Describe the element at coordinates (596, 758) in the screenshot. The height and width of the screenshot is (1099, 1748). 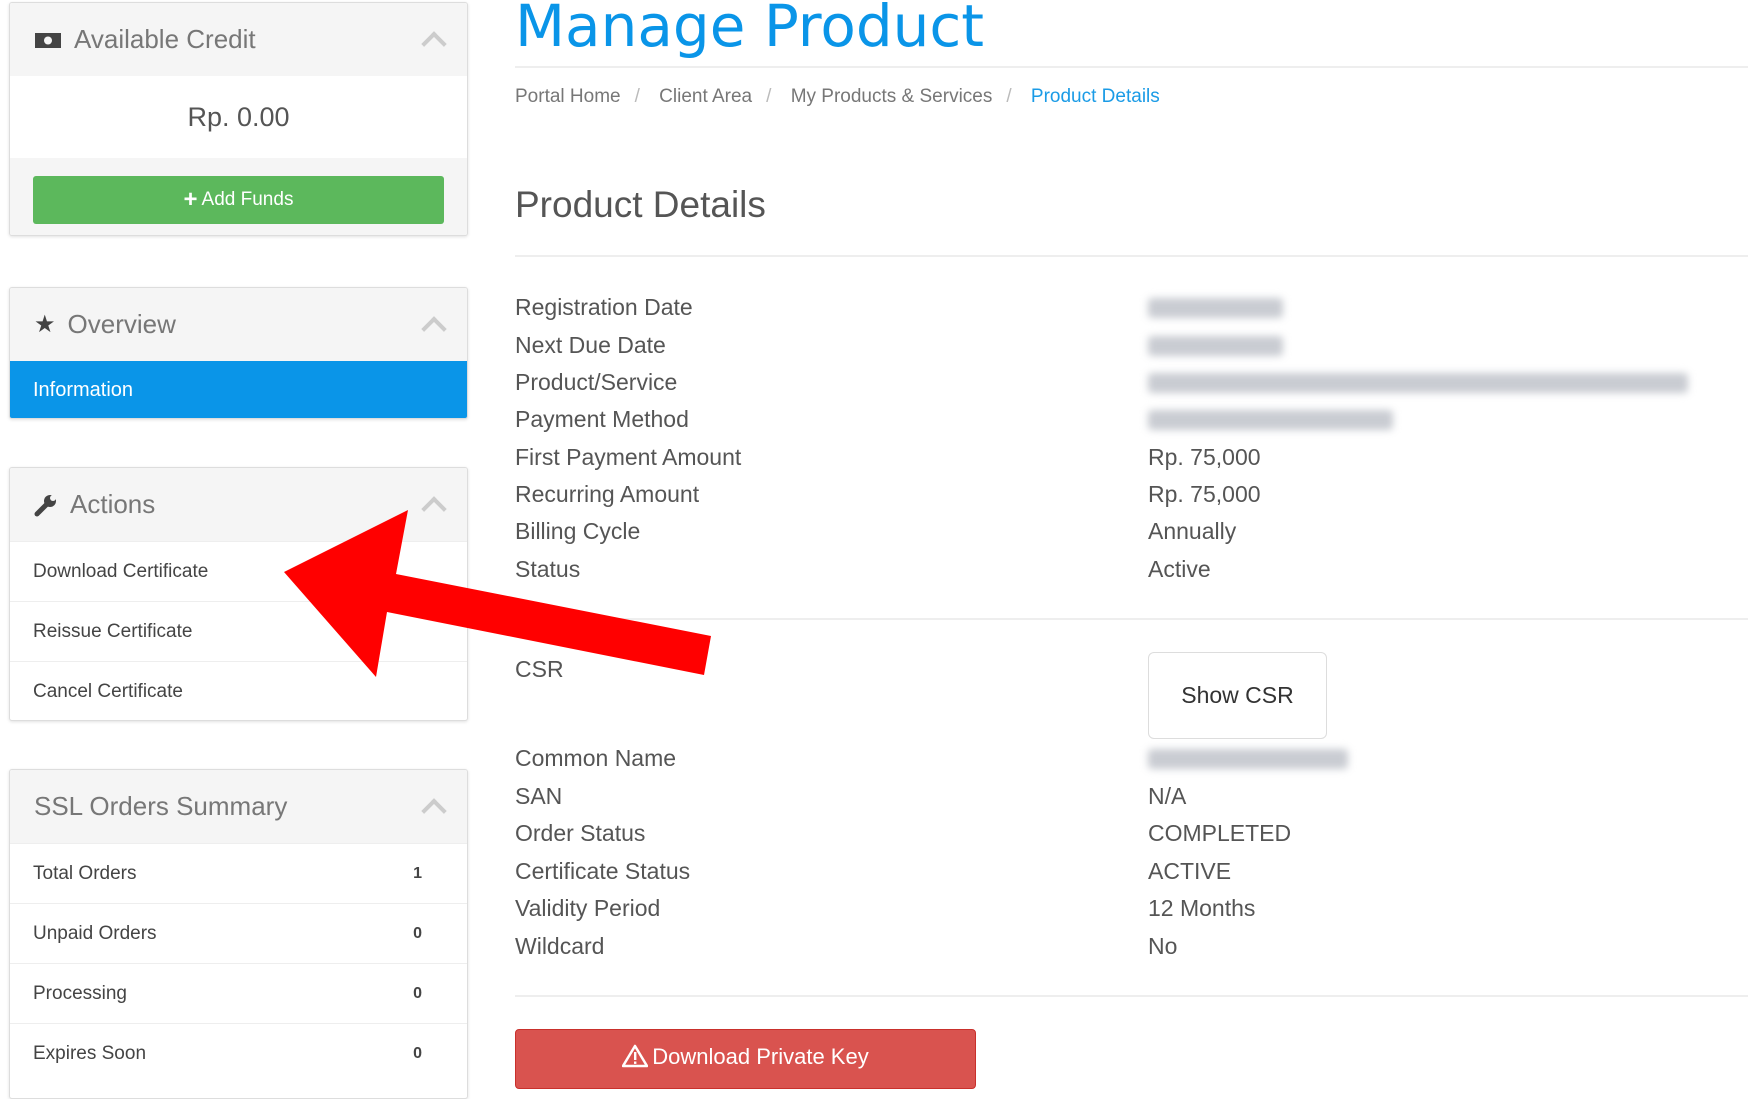
I see `cert-label: Common Name` at that location.